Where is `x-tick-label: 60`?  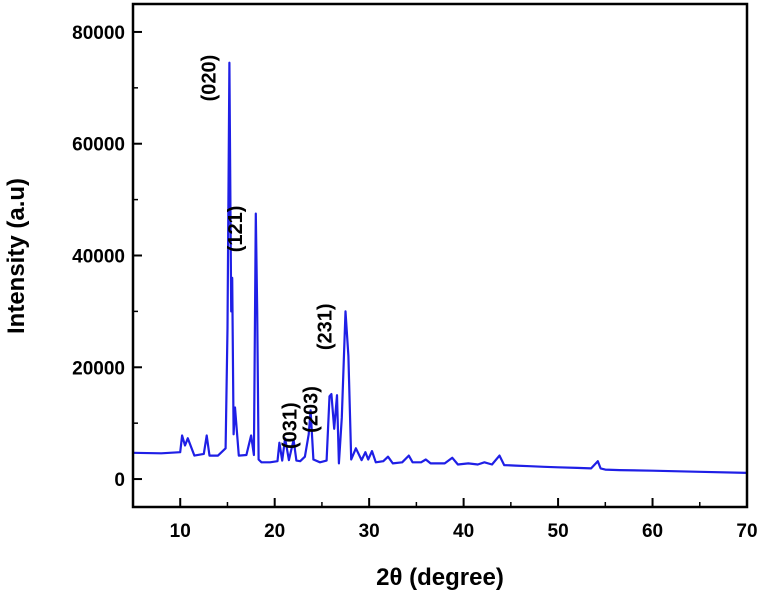 x-tick-label: 60 is located at coordinates (652, 531).